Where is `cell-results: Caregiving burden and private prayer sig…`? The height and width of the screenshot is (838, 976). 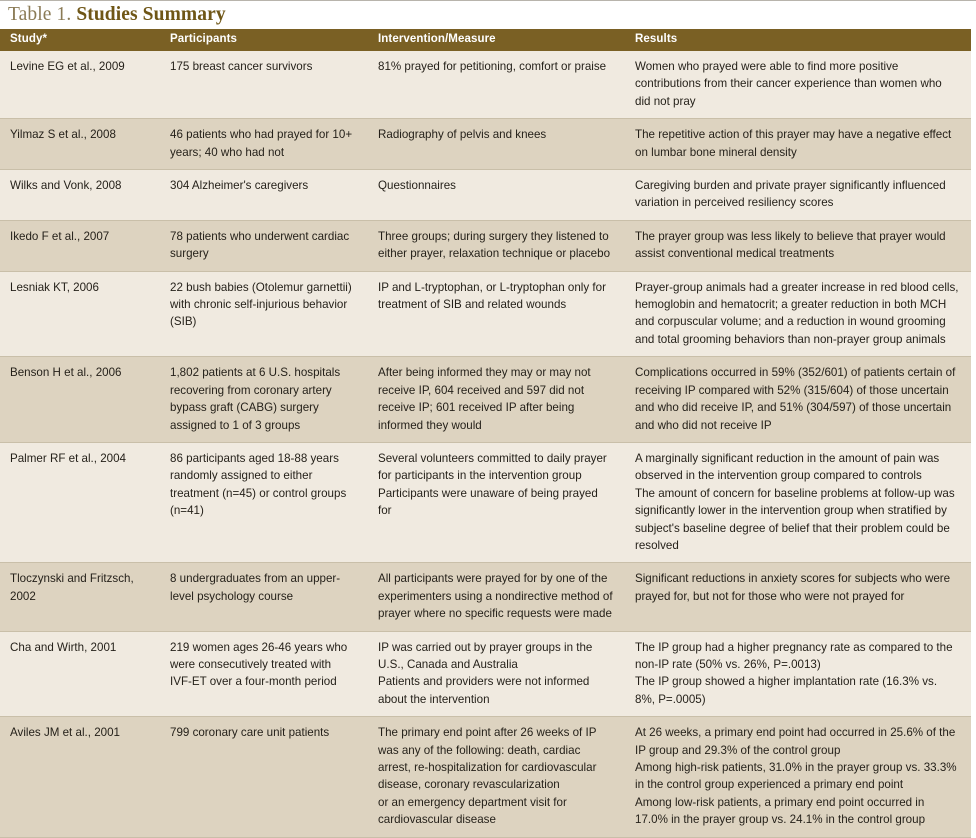
cell-results: Caregiving burden and private prayer sig… is located at coordinates (798, 195).